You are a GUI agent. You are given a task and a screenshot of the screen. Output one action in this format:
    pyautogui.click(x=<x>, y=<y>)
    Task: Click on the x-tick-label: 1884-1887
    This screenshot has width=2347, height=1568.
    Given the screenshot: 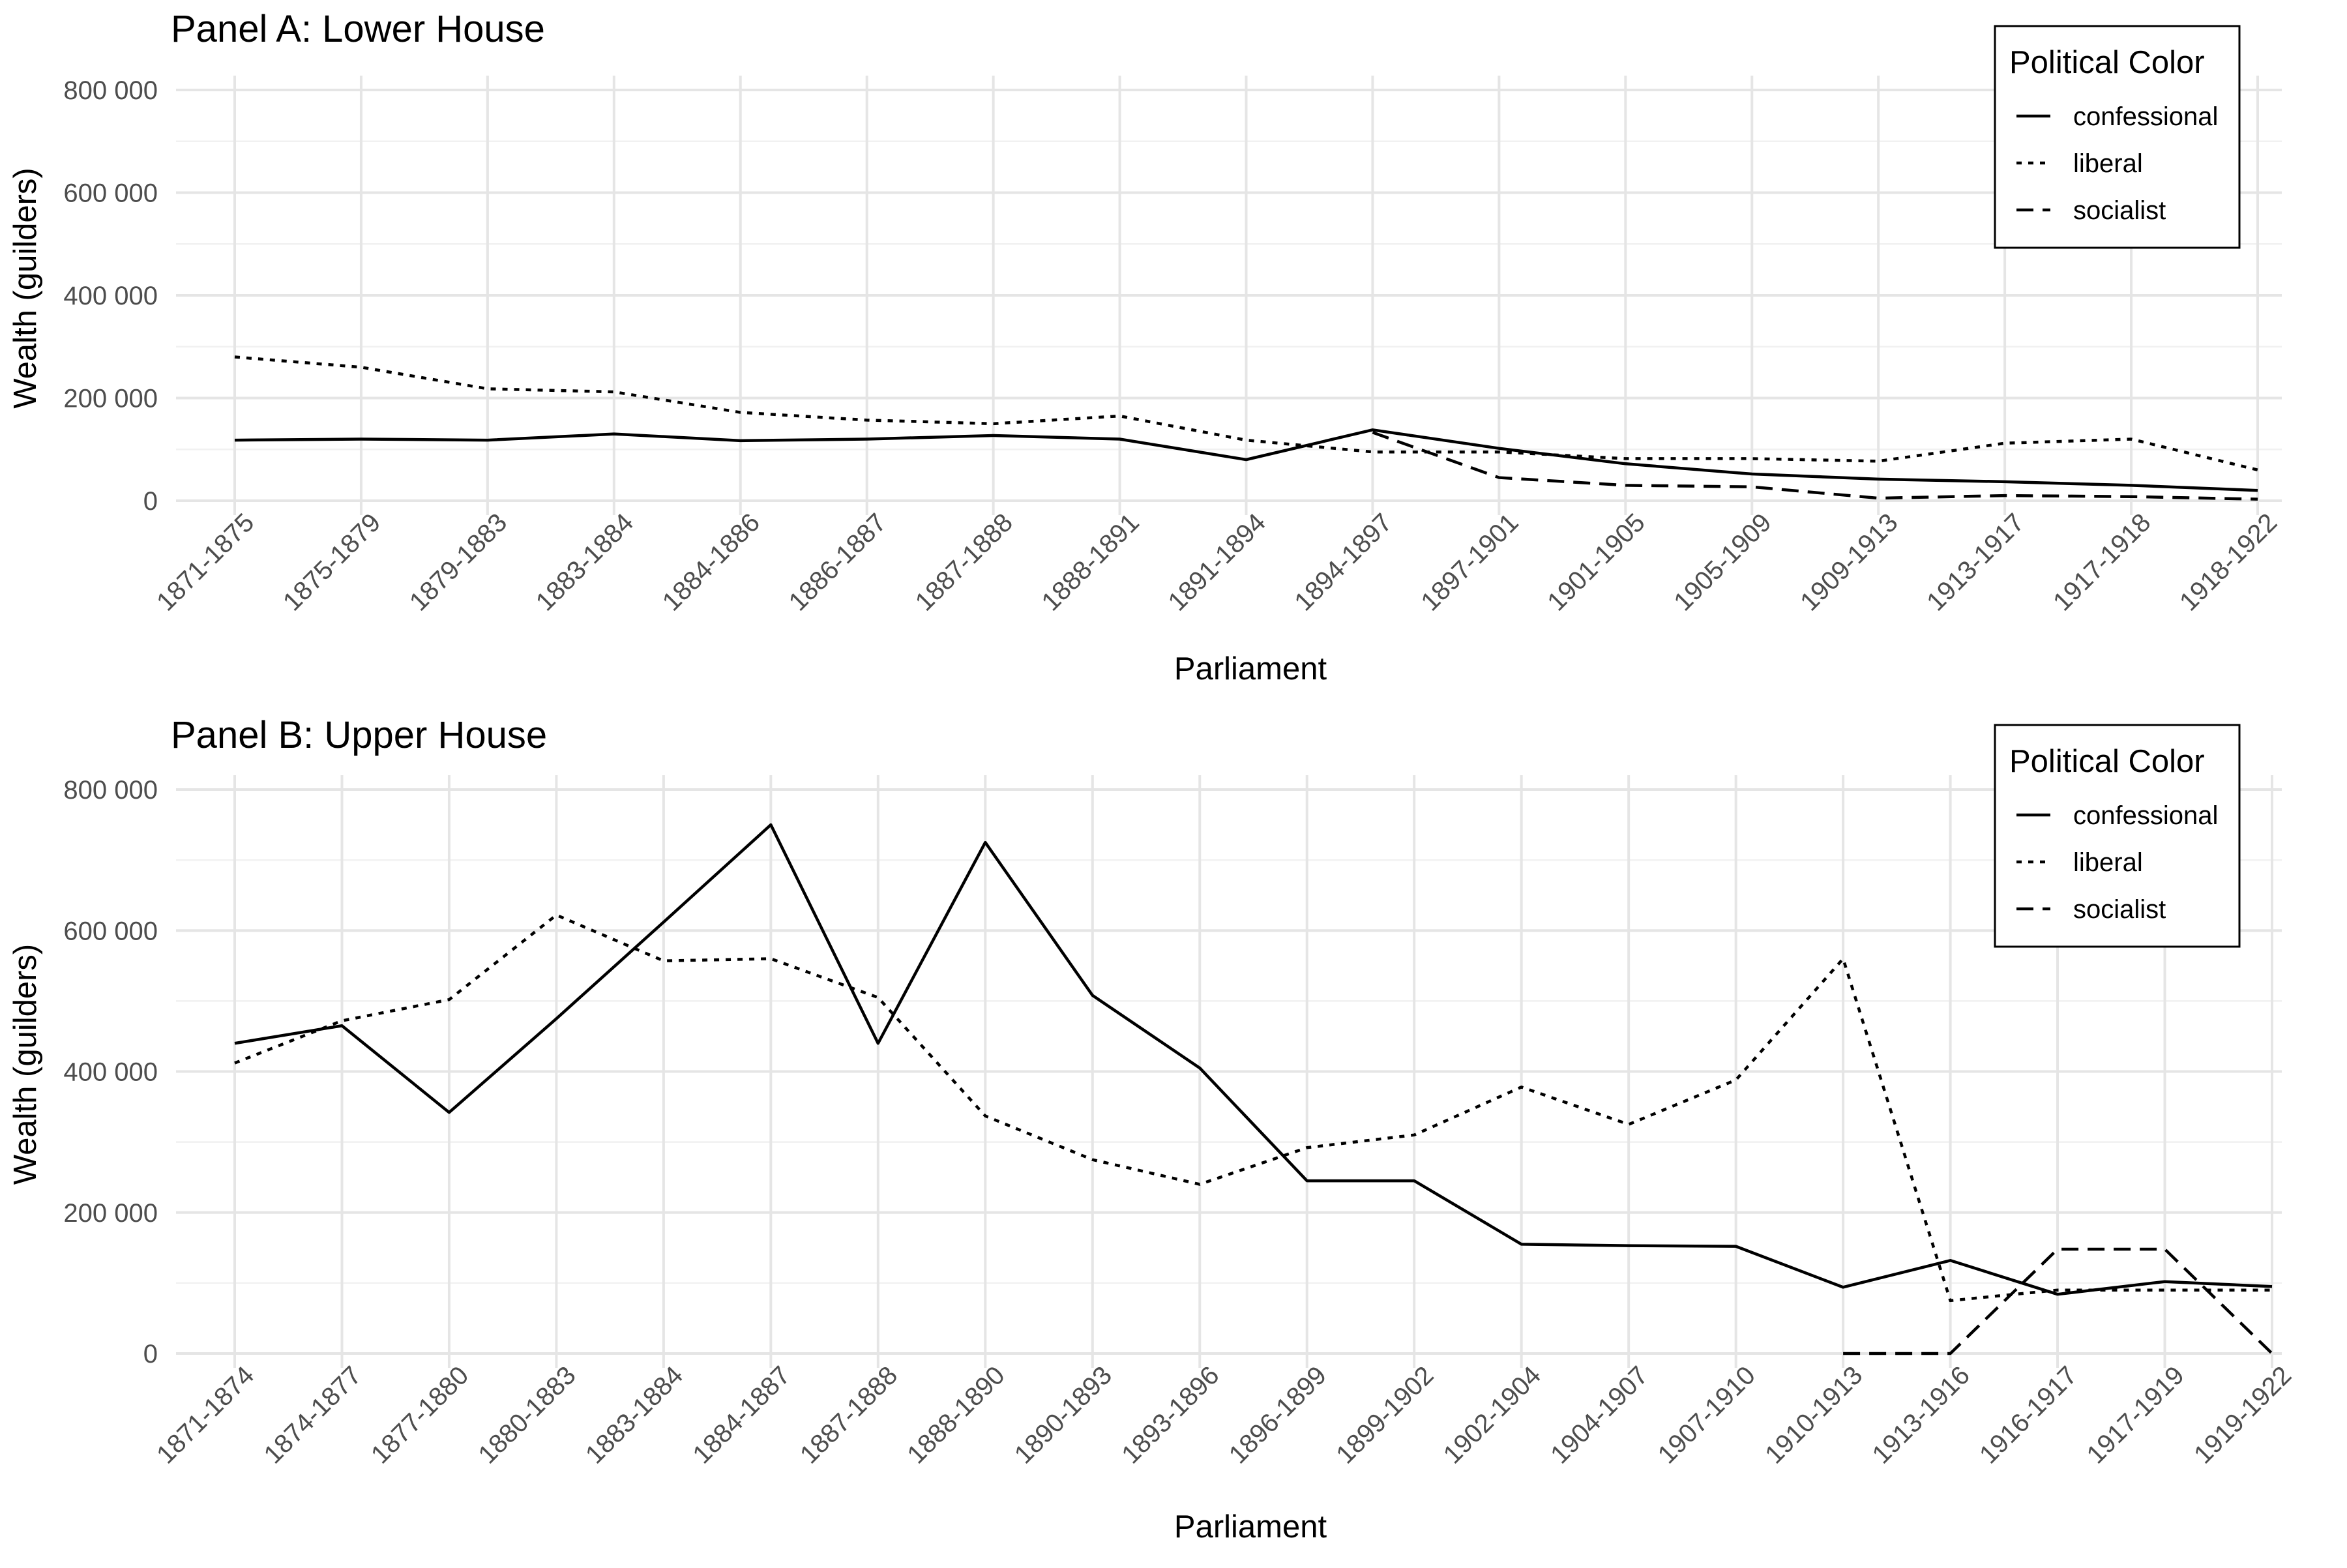 What is the action you would take?
    pyautogui.click(x=741, y=1415)
    